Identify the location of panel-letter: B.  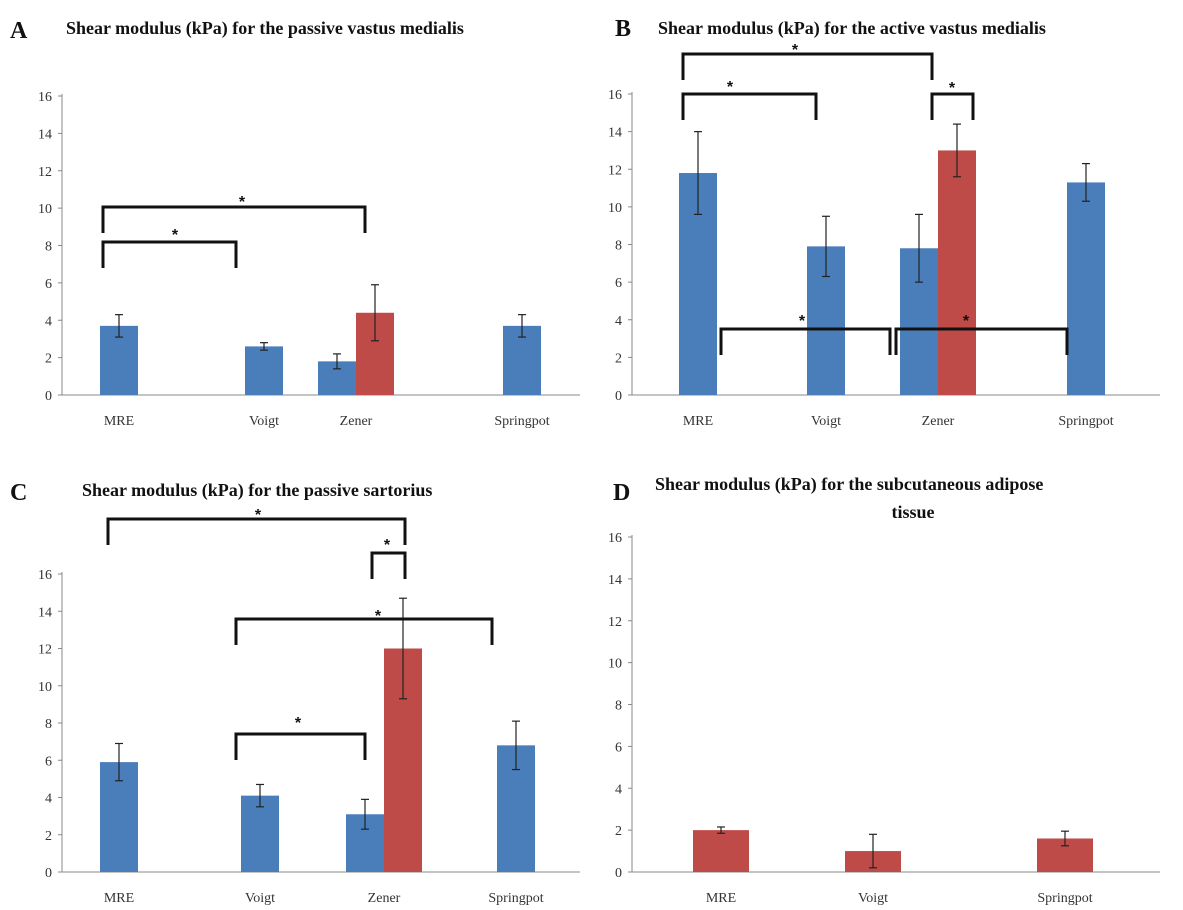
(623, 29).